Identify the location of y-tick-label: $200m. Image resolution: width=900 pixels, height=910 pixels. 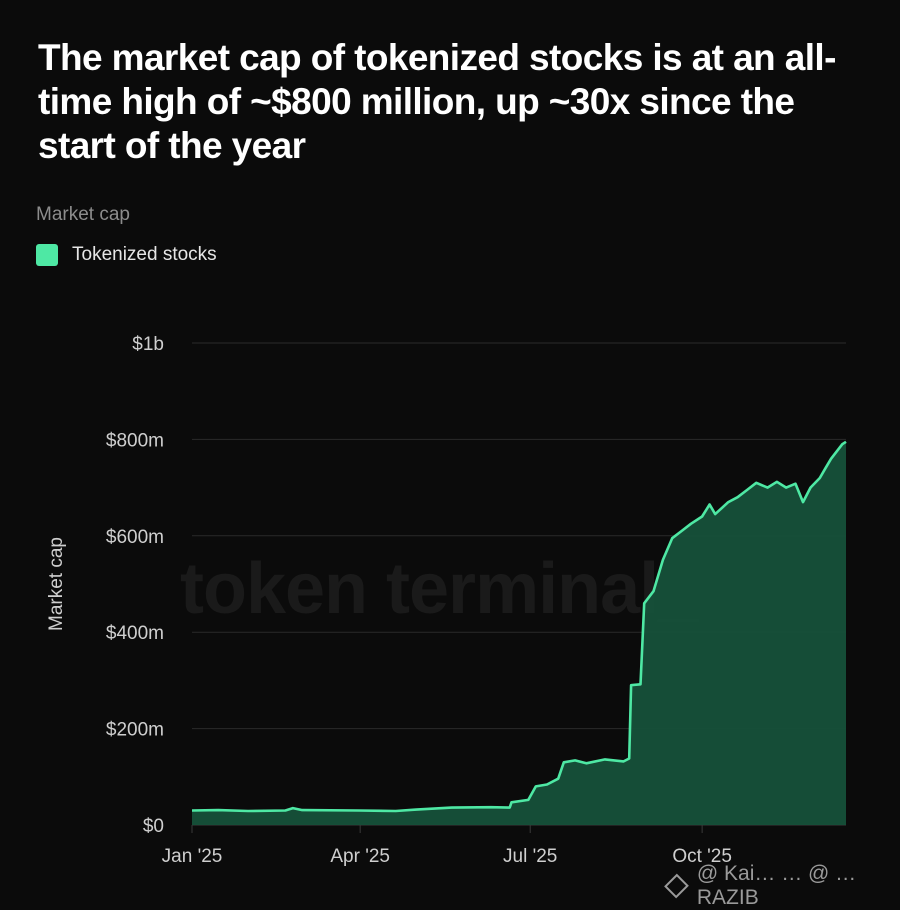
(135, 730).